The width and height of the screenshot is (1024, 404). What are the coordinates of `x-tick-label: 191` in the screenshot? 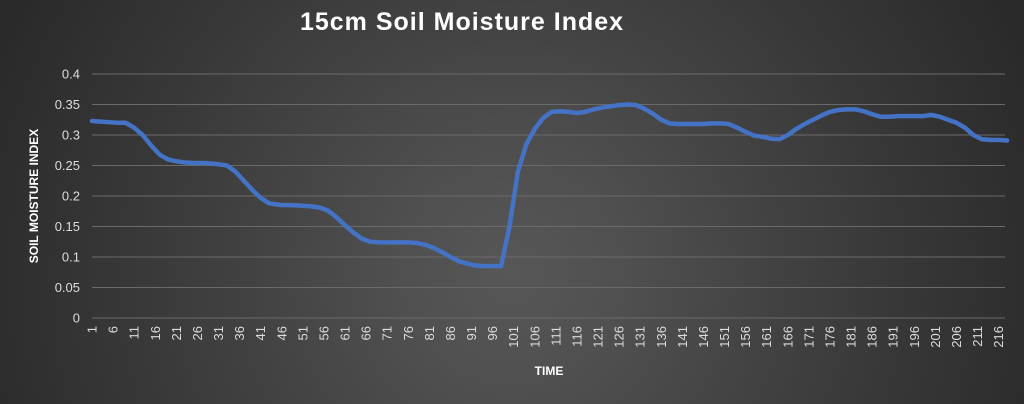 It's located at (893, 337).